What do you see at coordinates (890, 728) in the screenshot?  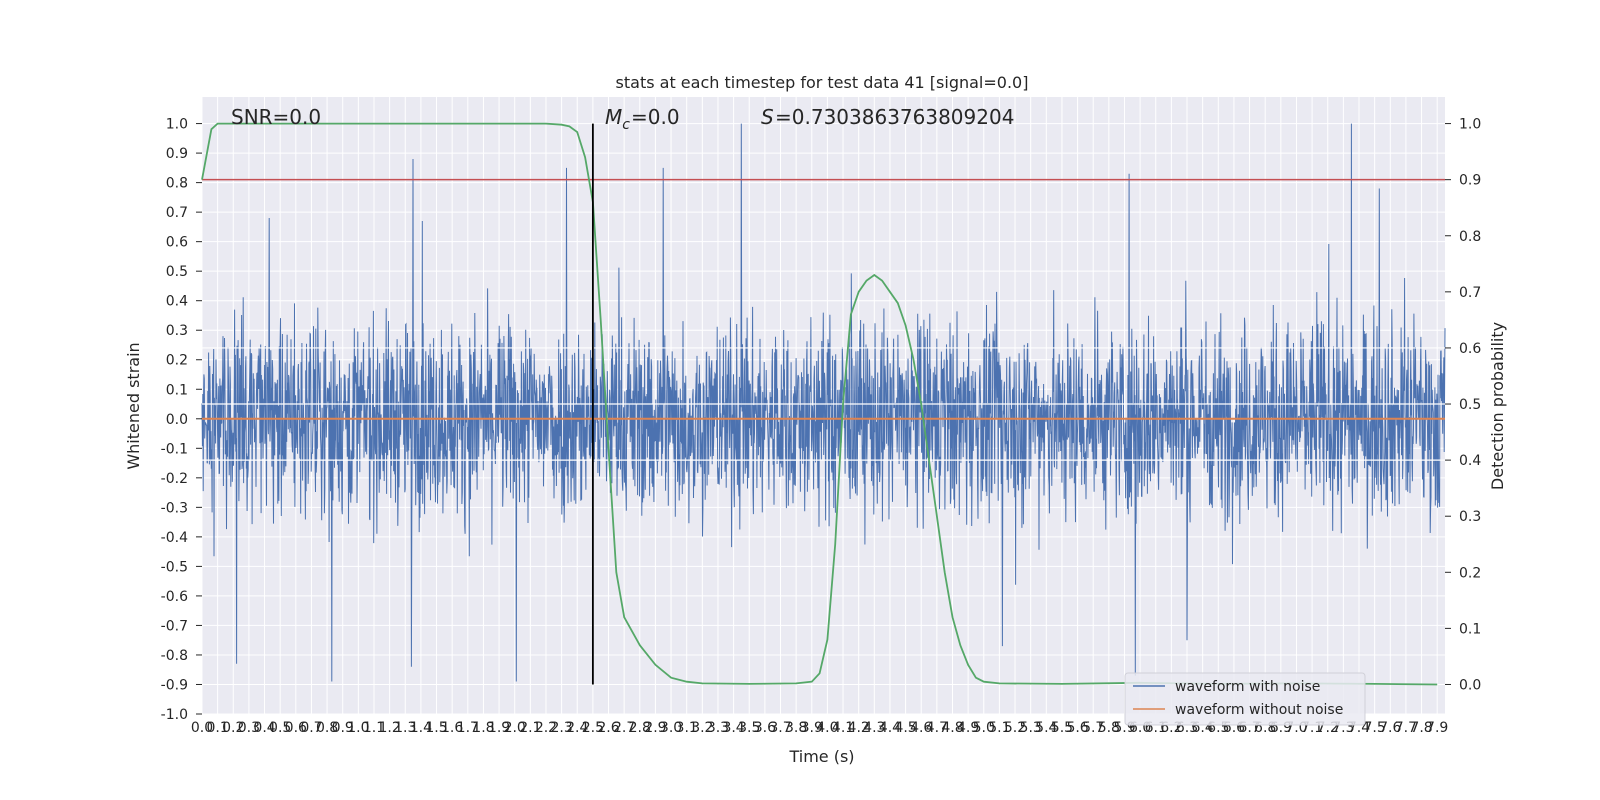 I see `x-tick-label: 4.4` at bounding box center [890, 728].